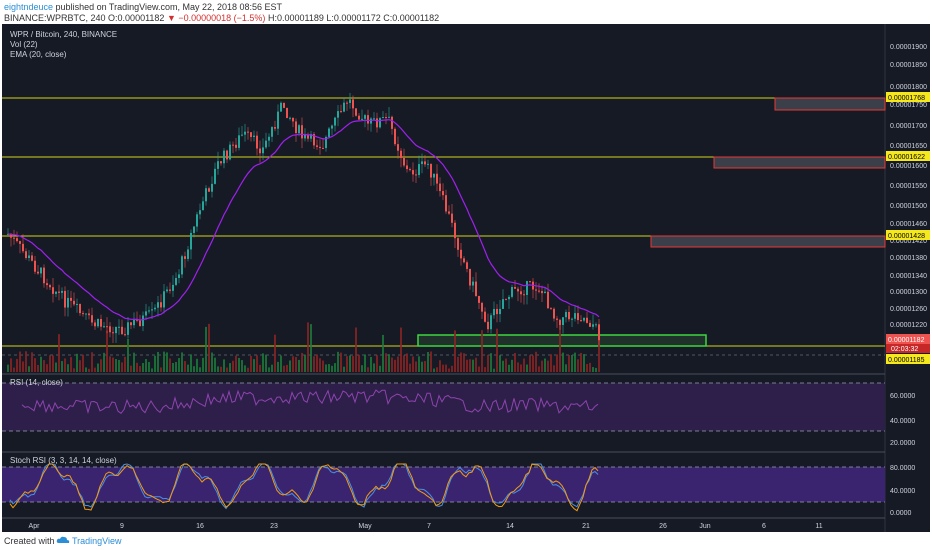 This screenshot has width=932, height=550. What do you see at coordinates (63, 460) in the screenshot?
I see `stoch-legend: Stoch RSI (3, 3, 14, 14, close)` at bounding box center [63, 460].